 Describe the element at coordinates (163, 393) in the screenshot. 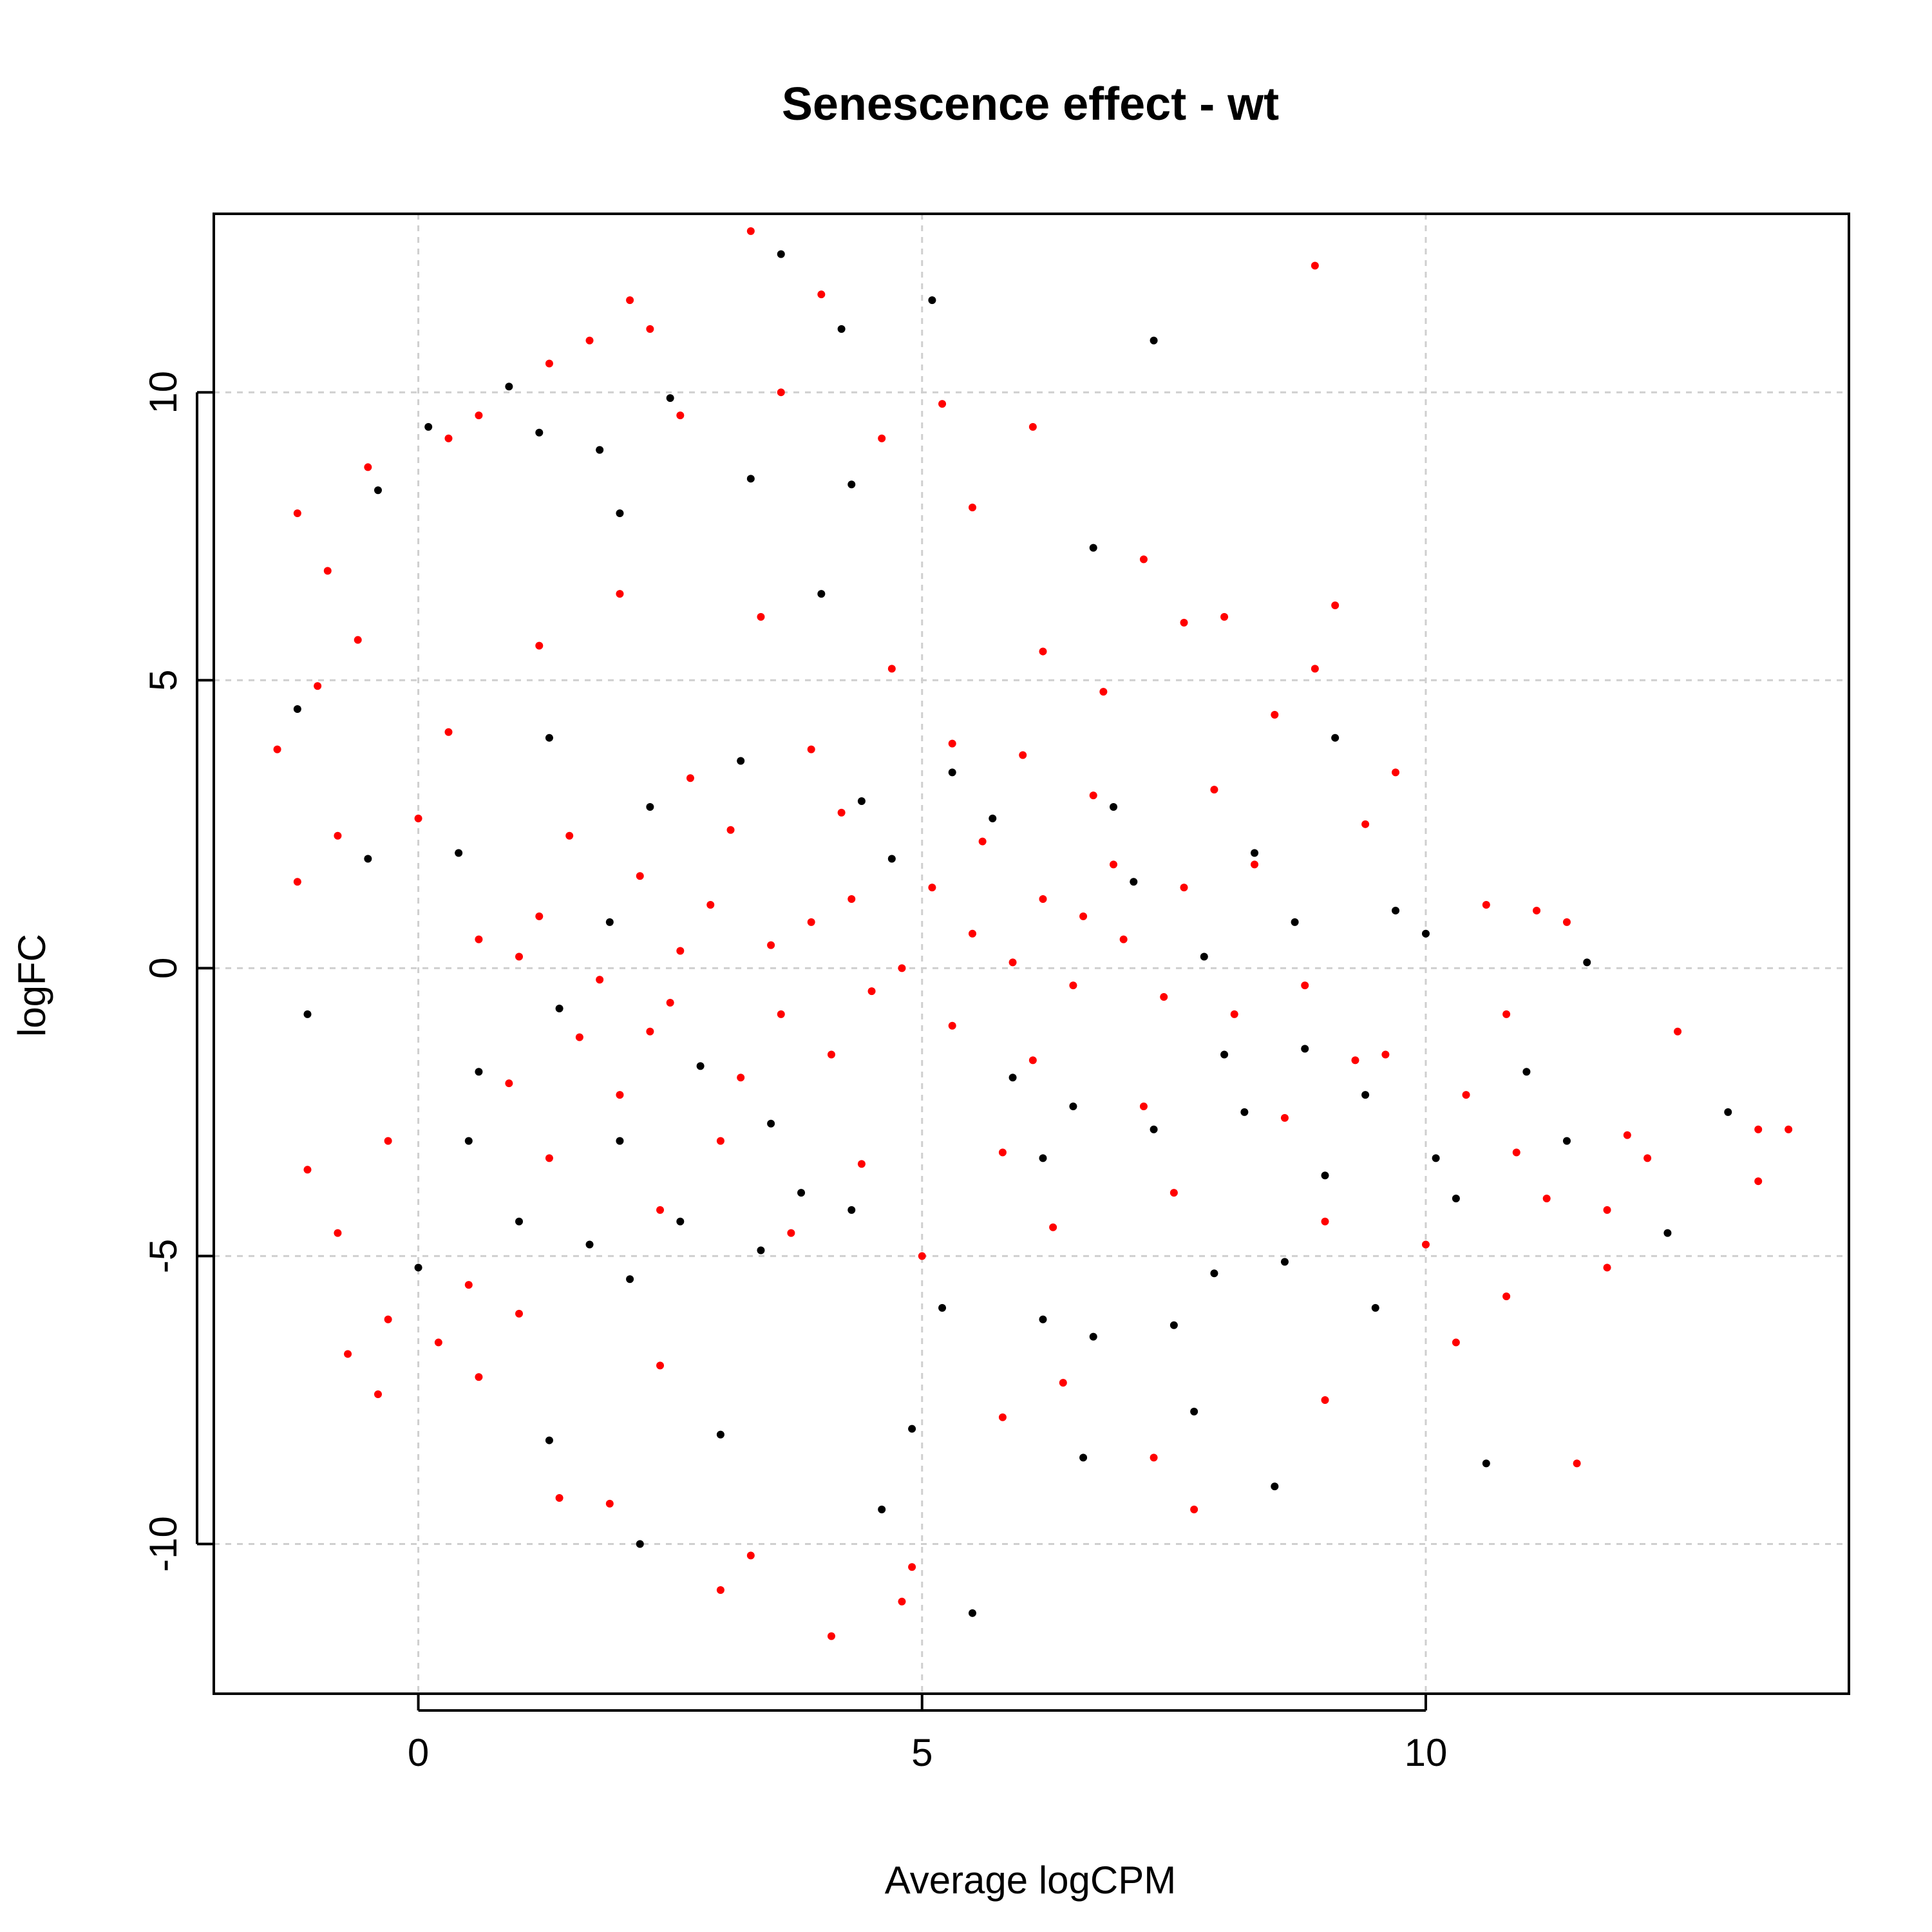

I see `y-tick-label: 10` at that location.